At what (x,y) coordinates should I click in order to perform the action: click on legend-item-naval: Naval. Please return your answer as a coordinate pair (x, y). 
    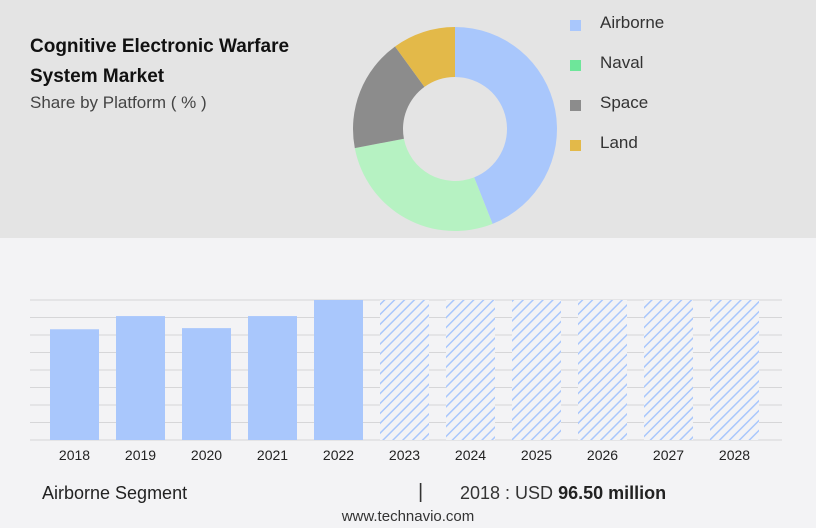
    Looking at the image, I should click on (640, 65).